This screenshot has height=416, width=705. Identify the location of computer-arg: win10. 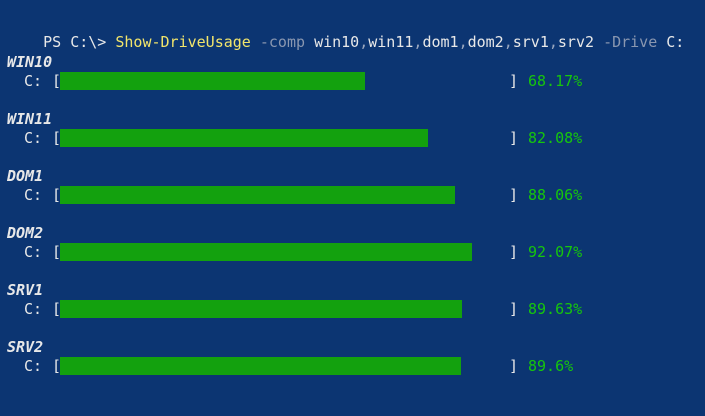
(337, 42).